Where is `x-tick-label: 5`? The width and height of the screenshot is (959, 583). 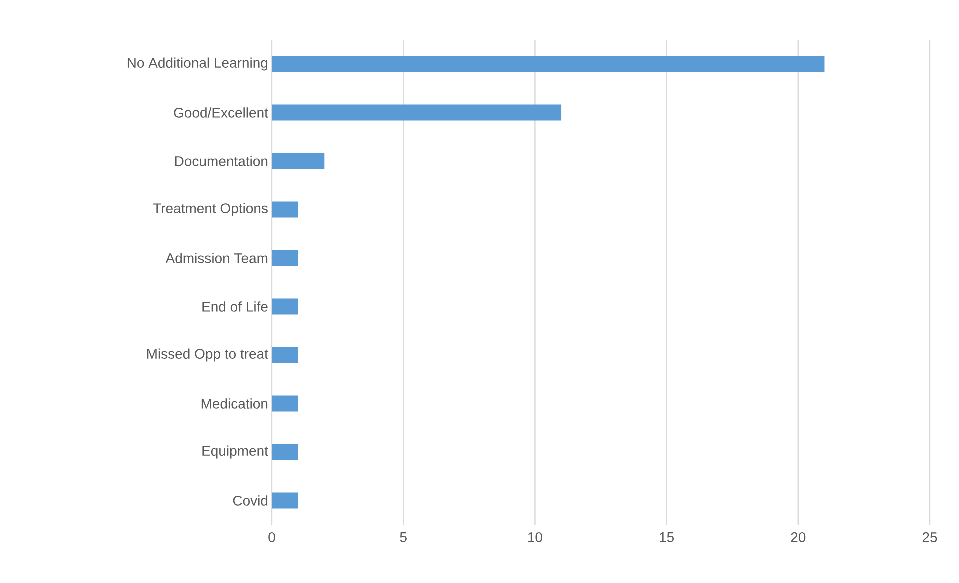
x-tick-label: 5 is located at coordinates (403, 537).